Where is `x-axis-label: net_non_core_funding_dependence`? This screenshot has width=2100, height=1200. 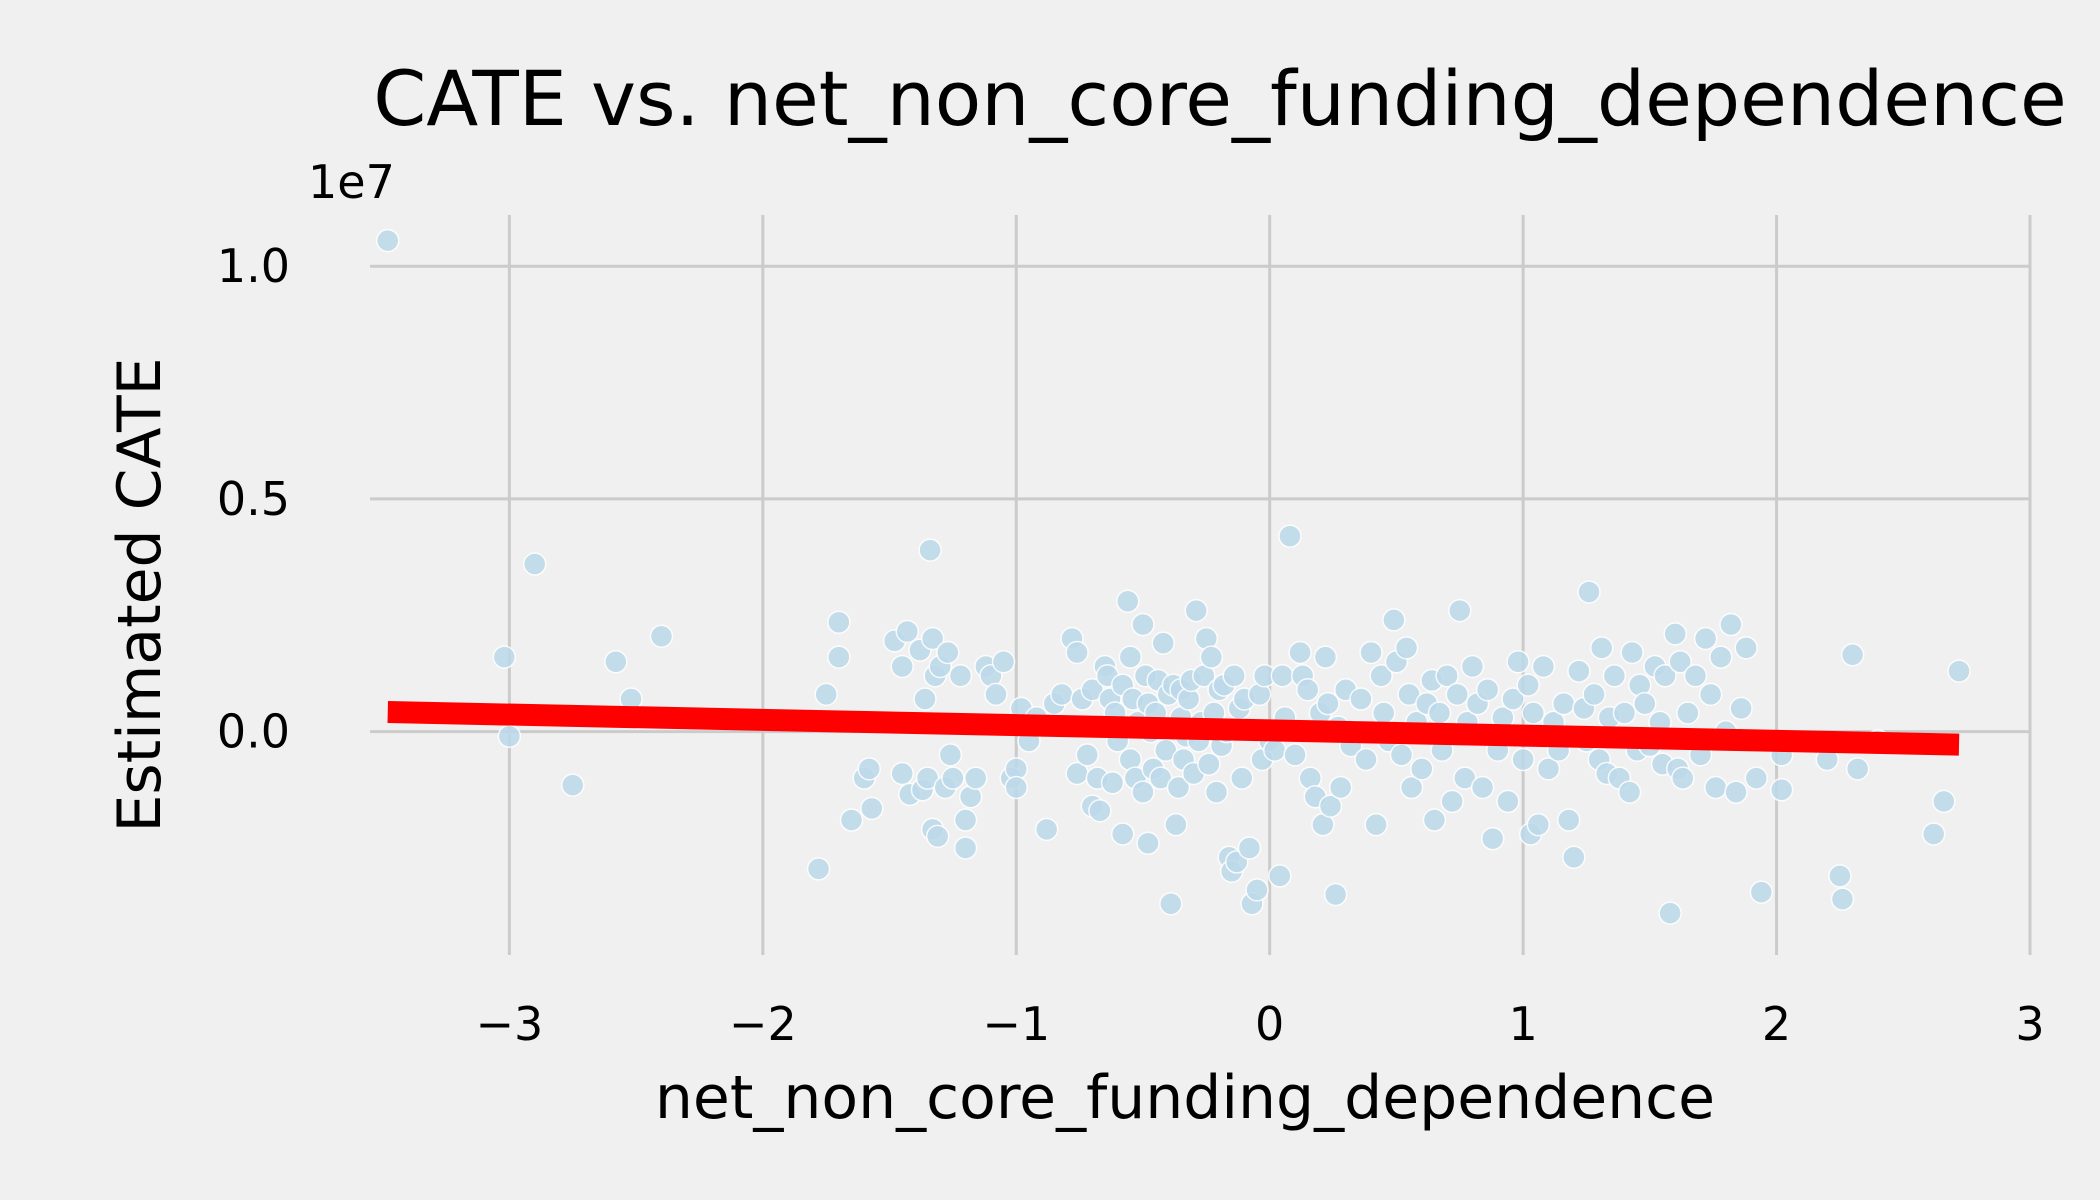 x-axis-label: net_non_core_funding_dependence is located at coordinates (1185, 1098).